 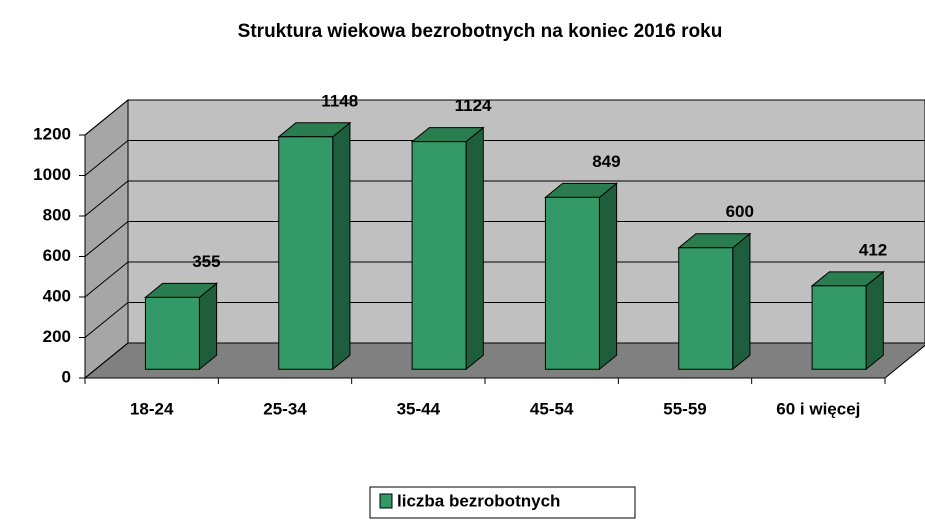 What do you see at coordinates (552, 408) in the screenshot?
I see `x-tick-label: 45-54` at bounding box center [552, 408].